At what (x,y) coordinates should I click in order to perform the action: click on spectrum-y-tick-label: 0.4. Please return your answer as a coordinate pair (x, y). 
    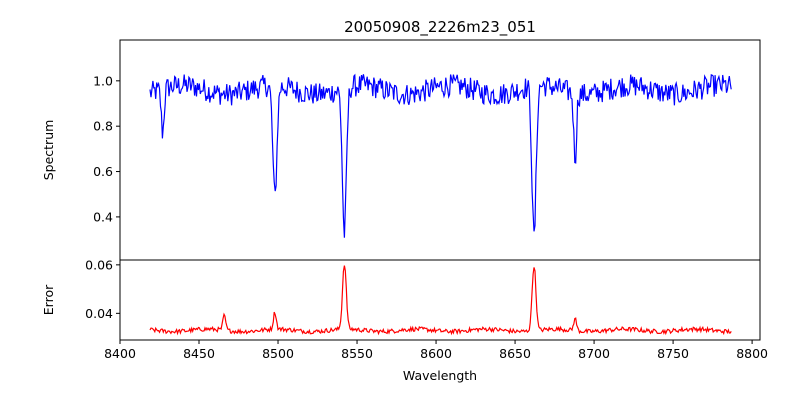
    Looking at the image, I should click on (103, 216).